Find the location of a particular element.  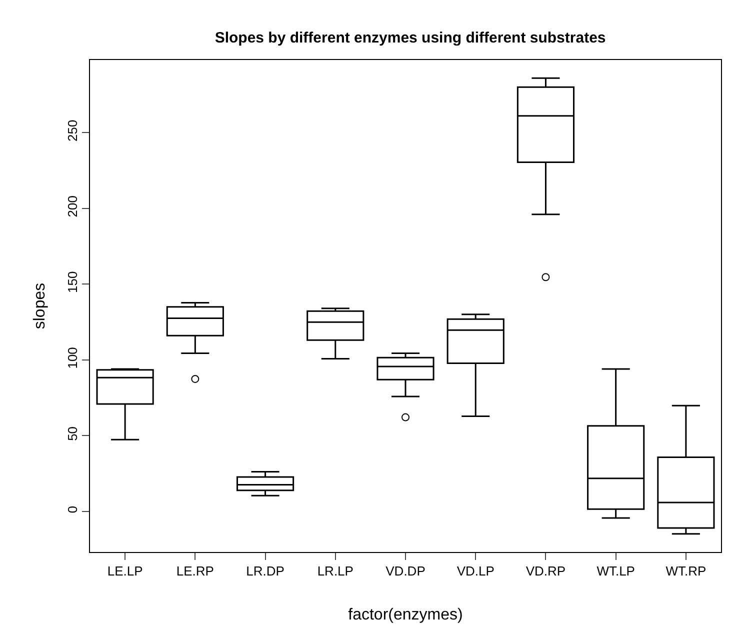

y-tick-label: 50 is located at coordinates (72, 433).